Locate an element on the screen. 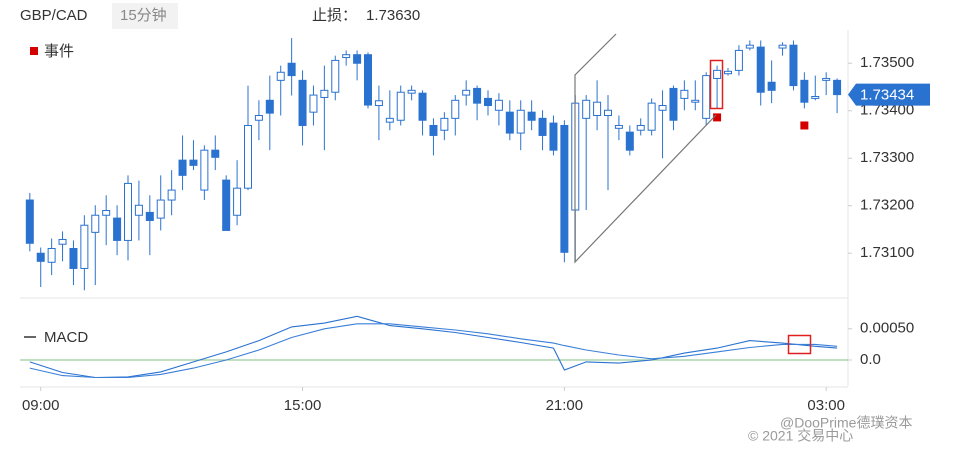  x-tick-label: 15:00 is located at coordinates (303, 405).